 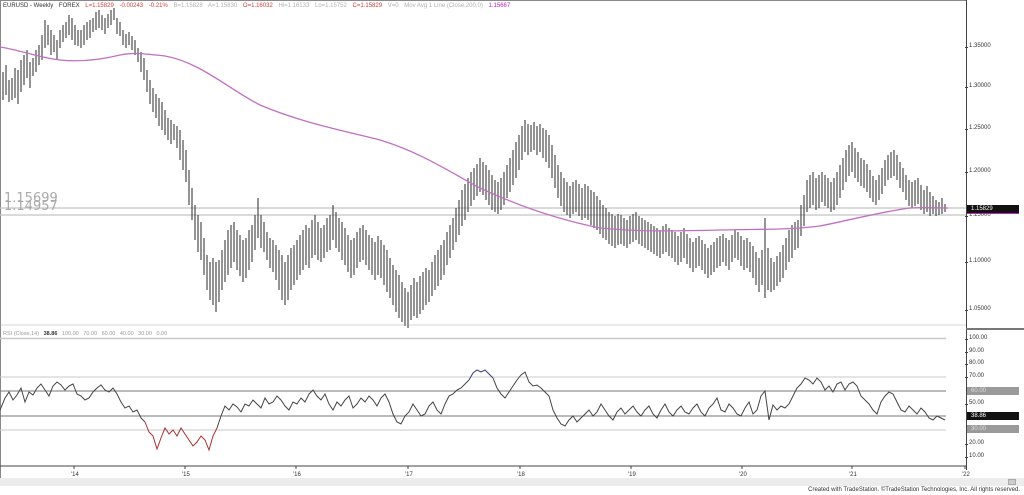 I want to click on last-price: L=1.15829, so click(x=99, y=6).